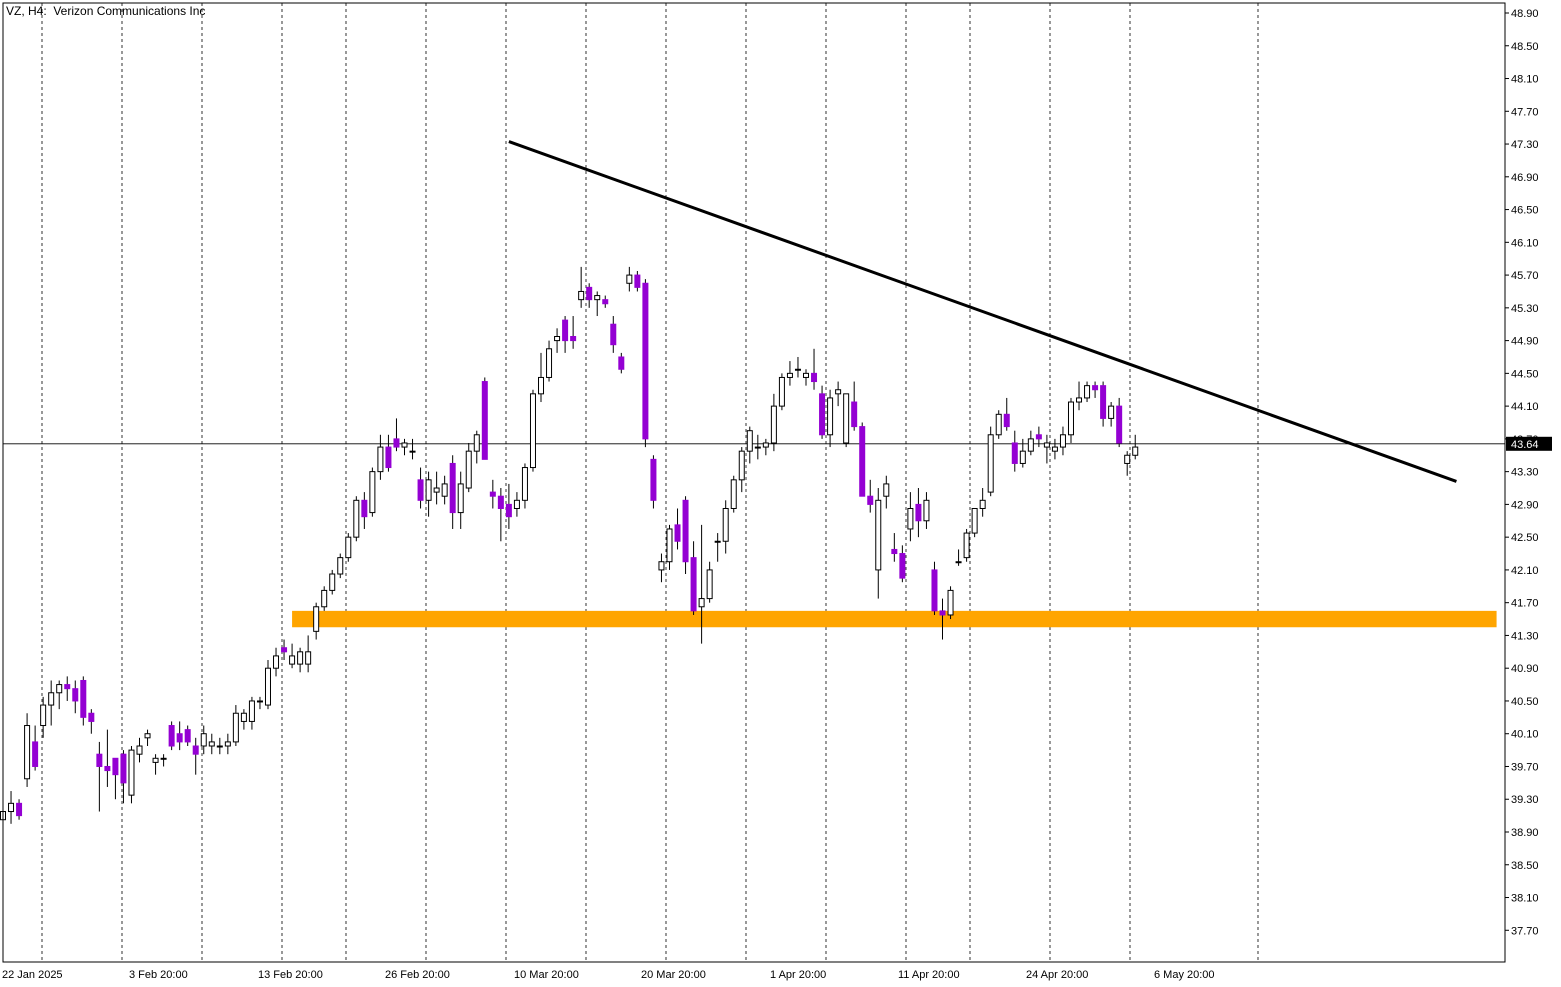 This screenshot has height=987, width=1561. What do you see at coordinates (1525, 473) in the screenshot?
I see `y-tick-label: 43.30` at bounding box center [1525, 473].